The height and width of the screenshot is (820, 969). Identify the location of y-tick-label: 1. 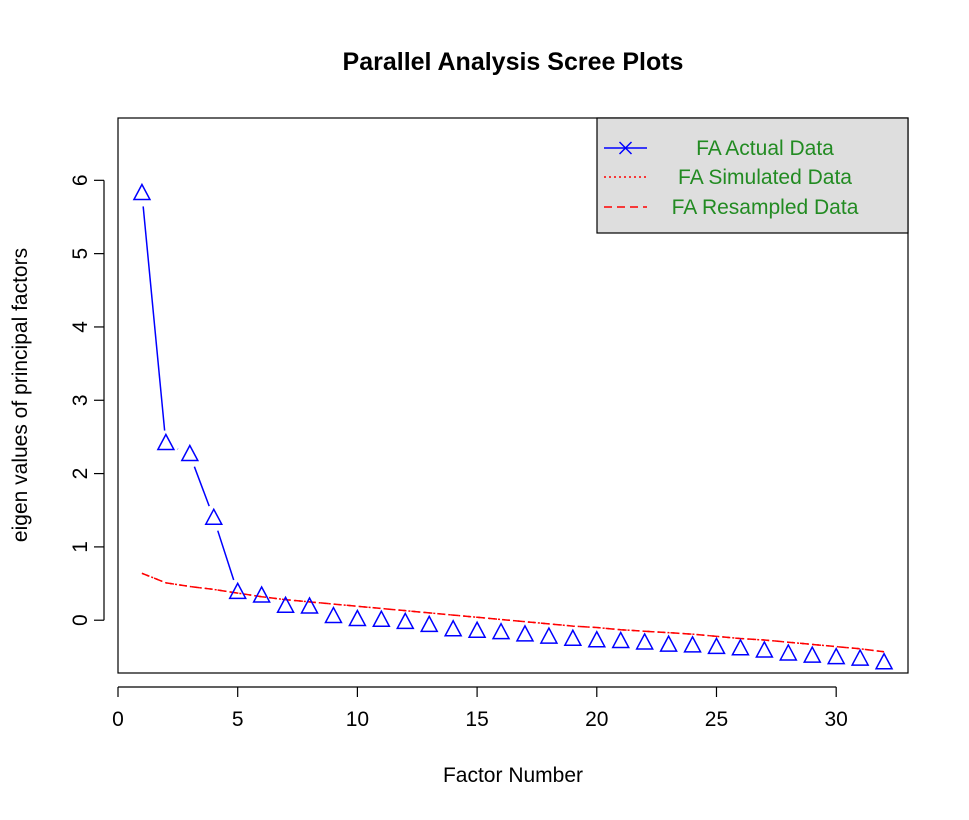
(80, 547).